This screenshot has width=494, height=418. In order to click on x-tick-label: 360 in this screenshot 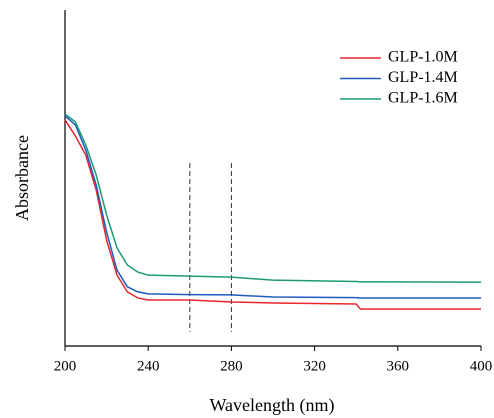, I will do `click(398, 366)`.